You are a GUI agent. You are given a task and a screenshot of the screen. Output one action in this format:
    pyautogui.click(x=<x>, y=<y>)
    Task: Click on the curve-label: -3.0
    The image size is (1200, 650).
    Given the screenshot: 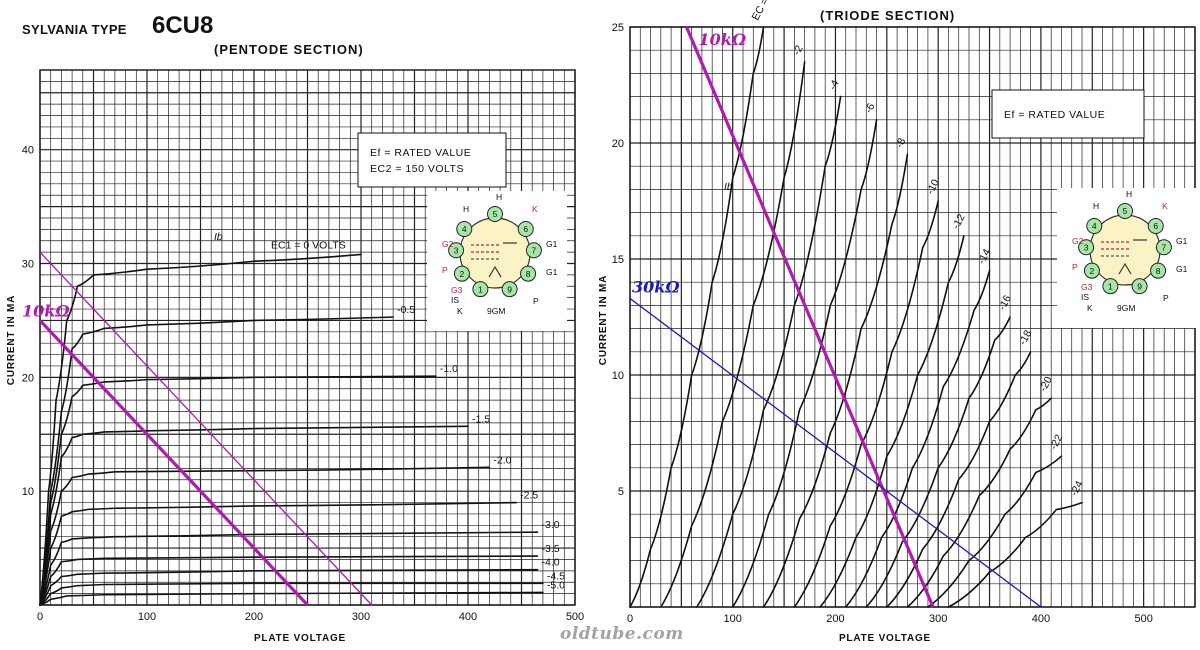 What is the action you would take?
    pyautogui.click(x=551, y=525)
    